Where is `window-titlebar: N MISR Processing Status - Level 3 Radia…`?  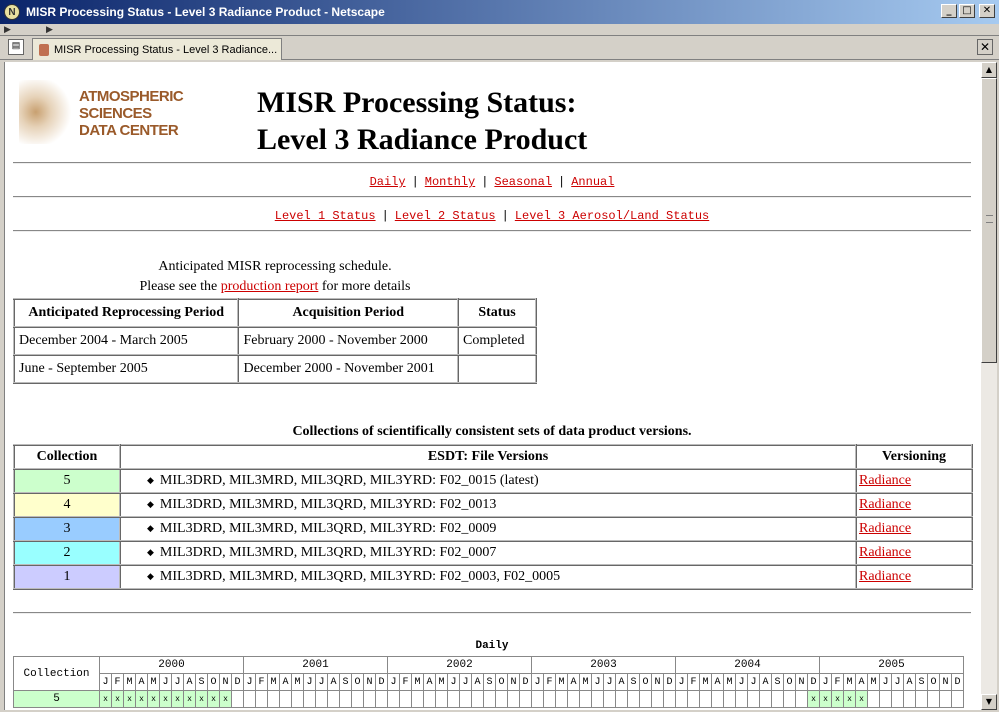
window-titlebar: N MISR Processing Status - Level 3 Radia… is located at coordinates (499, 12).